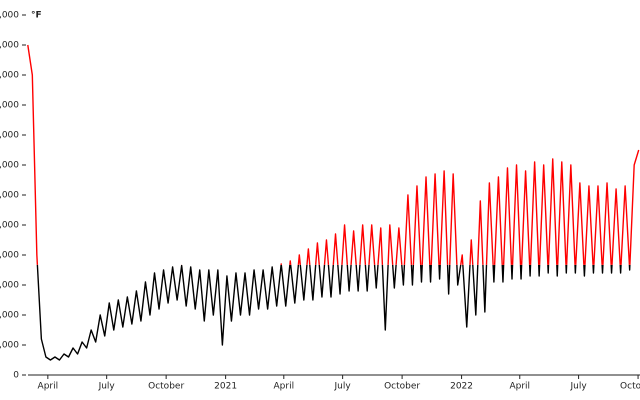 The height and width of the screenshot is (400, 640). Describe the element at coordinates (9, 166) in the screenshot. I see `y-tick-label: 70,000` at that location.